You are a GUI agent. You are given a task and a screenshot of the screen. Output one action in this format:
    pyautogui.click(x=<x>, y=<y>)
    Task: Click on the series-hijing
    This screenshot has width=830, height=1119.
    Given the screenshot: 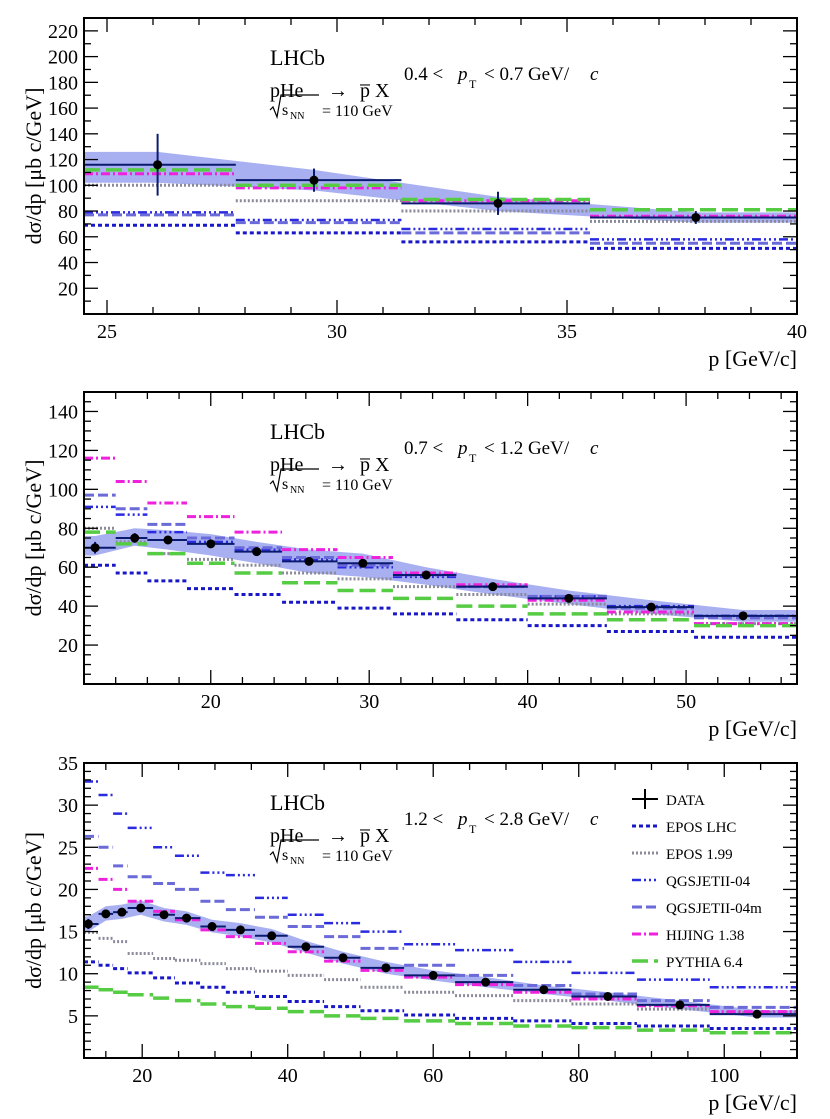 What is the action you would take?
    pyautogui.click(x=440, y=541)
    